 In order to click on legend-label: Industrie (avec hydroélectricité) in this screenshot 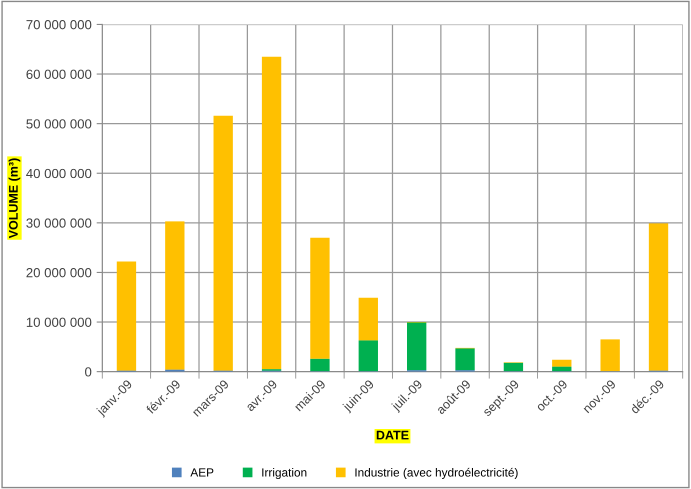, I will do `click(436, 473)`.